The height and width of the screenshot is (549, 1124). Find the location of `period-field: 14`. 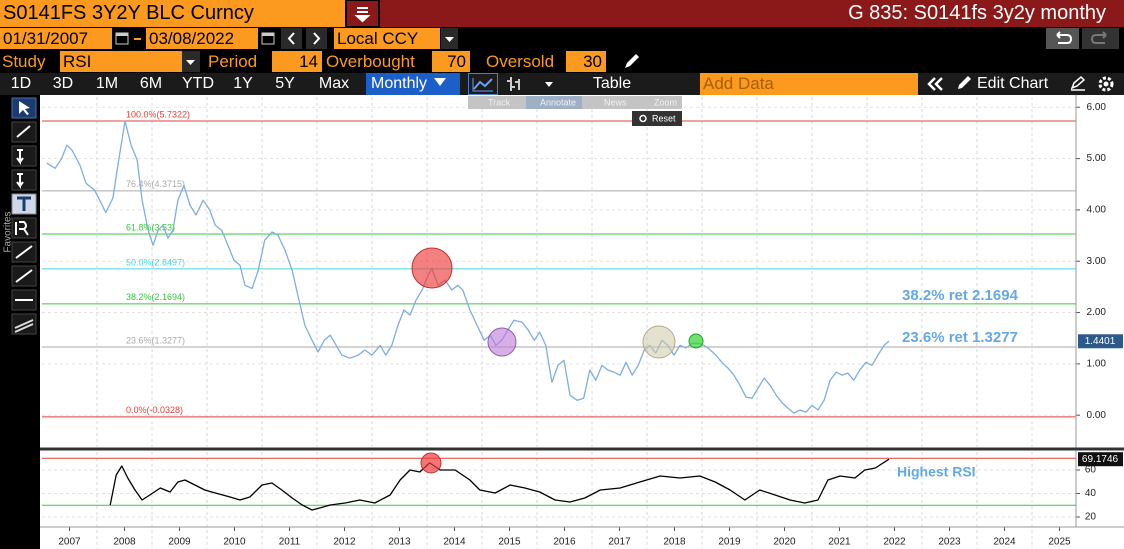

period-field: 14 is located at coordinates (297, 61).